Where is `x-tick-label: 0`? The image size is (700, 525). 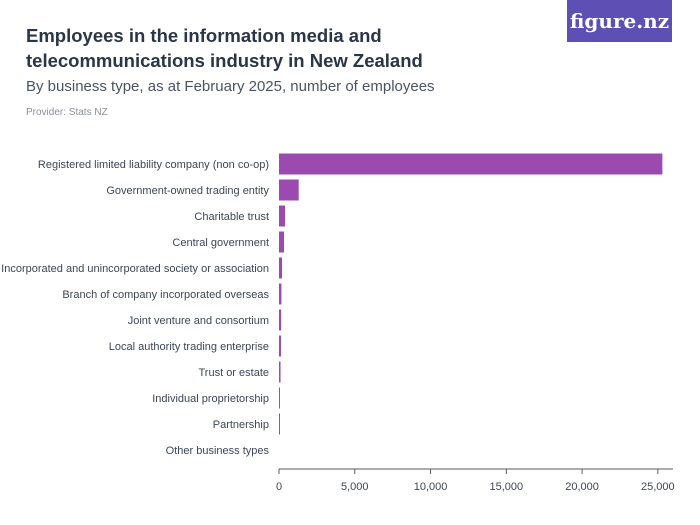 x-tick-label: 0 is located at coordinates (279, 487).